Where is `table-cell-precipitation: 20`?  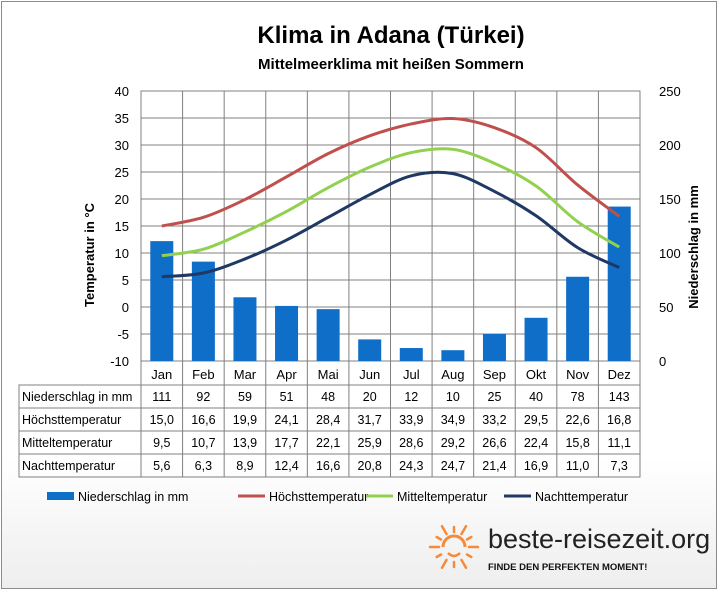 table-cell-precipitation: 20 is located at coordinates (370, 397).